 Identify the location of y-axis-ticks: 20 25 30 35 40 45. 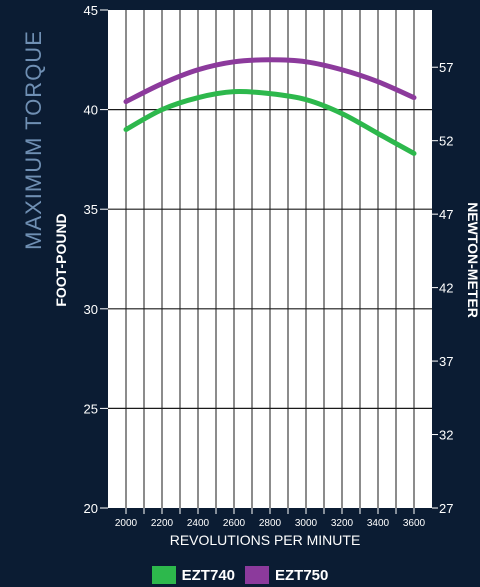
(96, 259).